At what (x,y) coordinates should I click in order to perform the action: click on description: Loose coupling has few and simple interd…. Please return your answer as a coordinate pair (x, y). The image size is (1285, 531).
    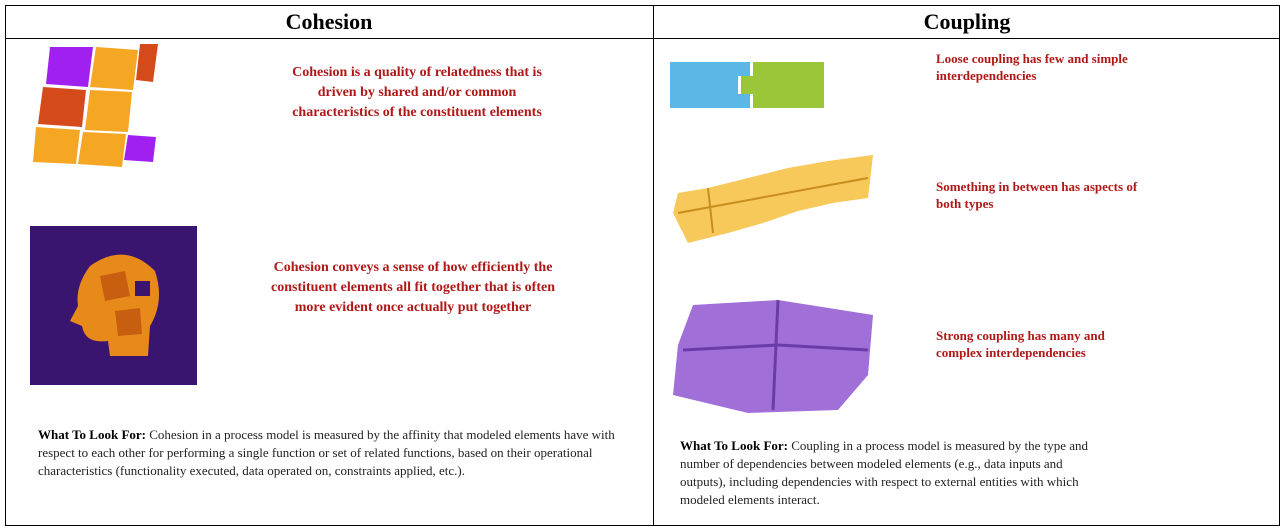
    Looking at the image, I should click on (1032, 67).